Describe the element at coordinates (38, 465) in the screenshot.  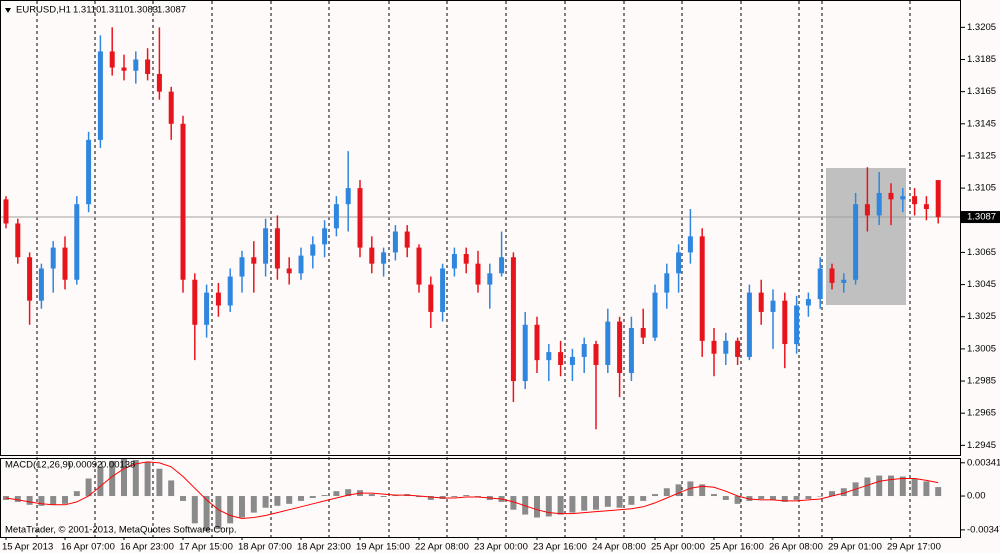
I see `macd-label: MACD(12,26,9)` at that location.